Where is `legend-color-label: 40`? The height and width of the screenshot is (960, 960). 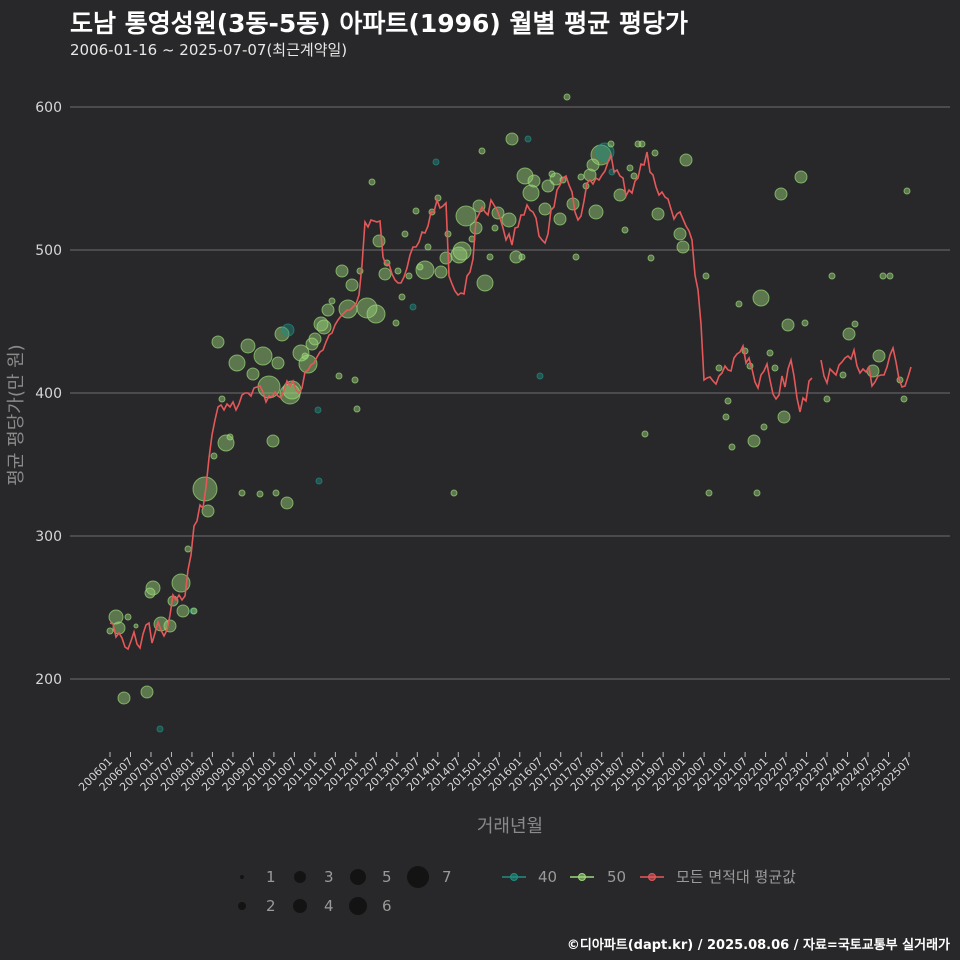 legend-color-label: 40 is located at coordinates (547, 877).